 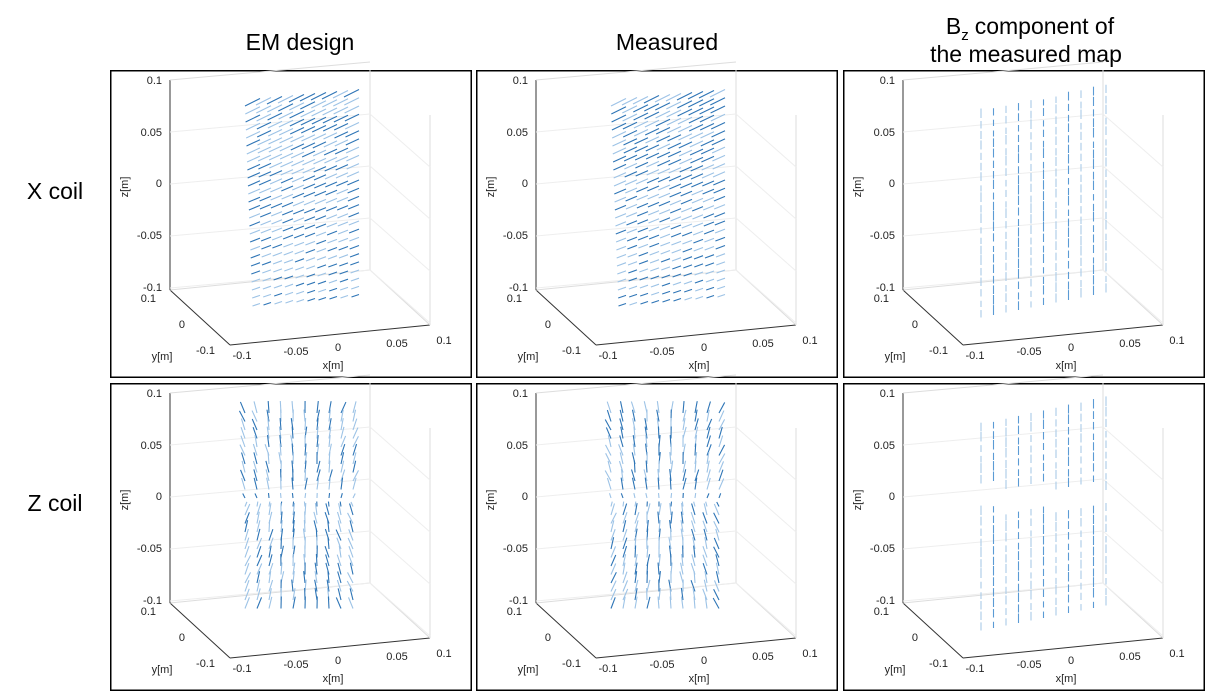 I want to click on x-tick-label: -0.05, so click(x=1028, y=665).